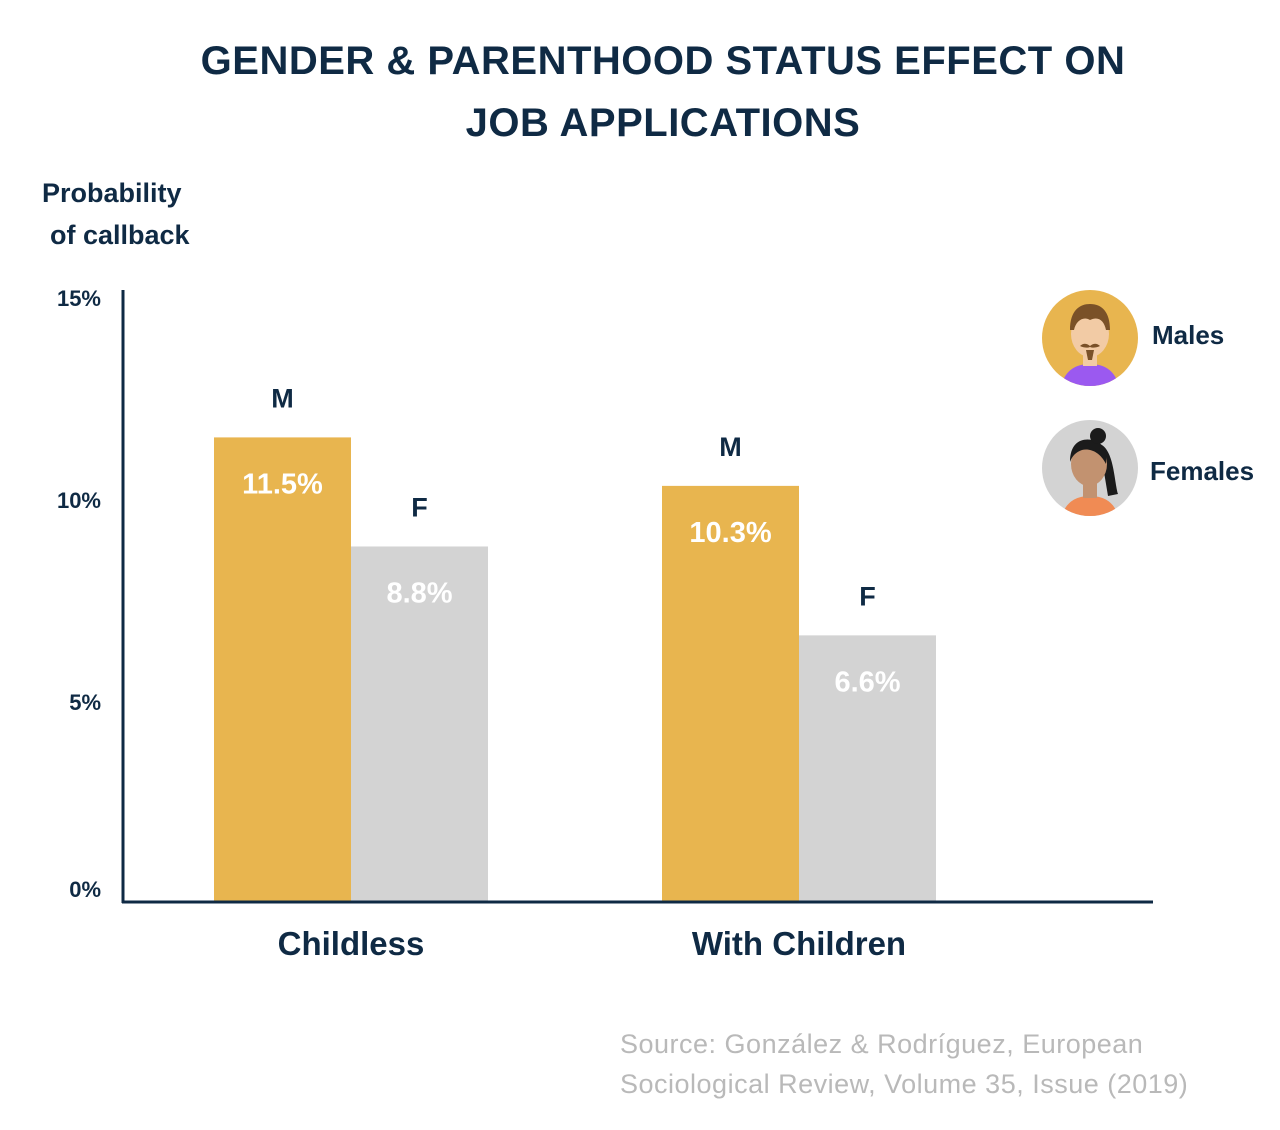  I want to click on bar-female-with-children, so click(867, 768).